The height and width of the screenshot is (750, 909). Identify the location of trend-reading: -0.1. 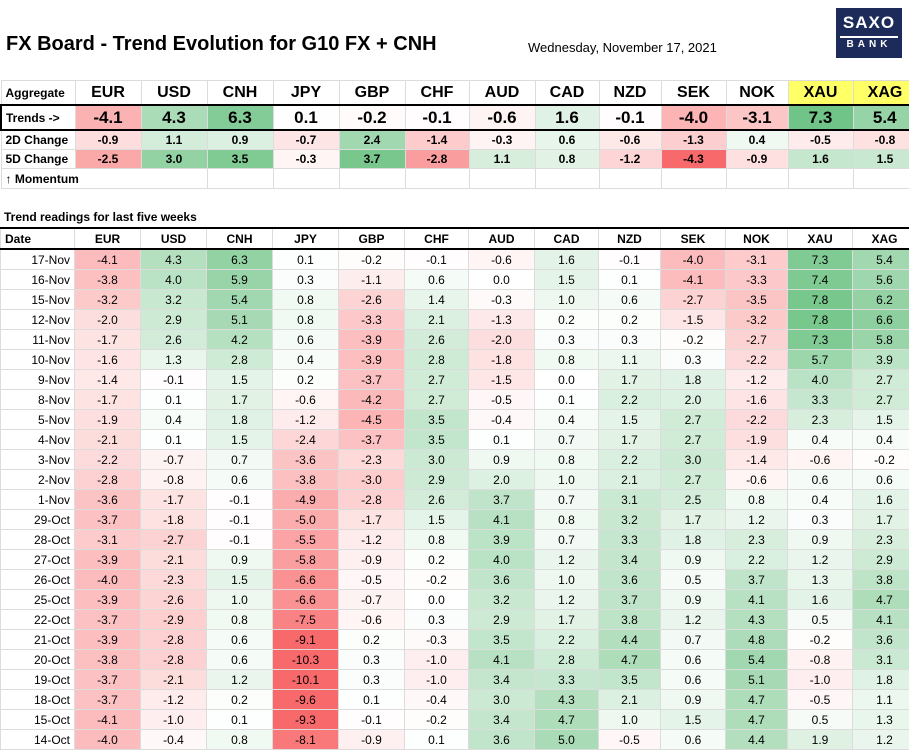
(630, 259).